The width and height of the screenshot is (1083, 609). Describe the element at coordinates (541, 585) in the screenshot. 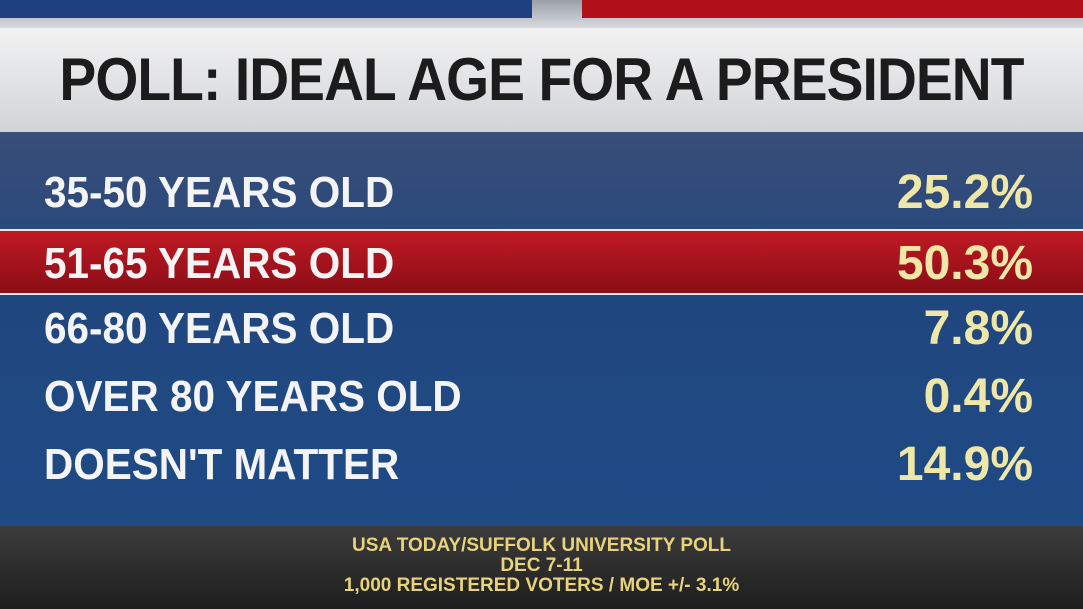

I see `footer-line: 1,000 REGISTERED VOTERS / MOE +/- 3.1%` at that location.